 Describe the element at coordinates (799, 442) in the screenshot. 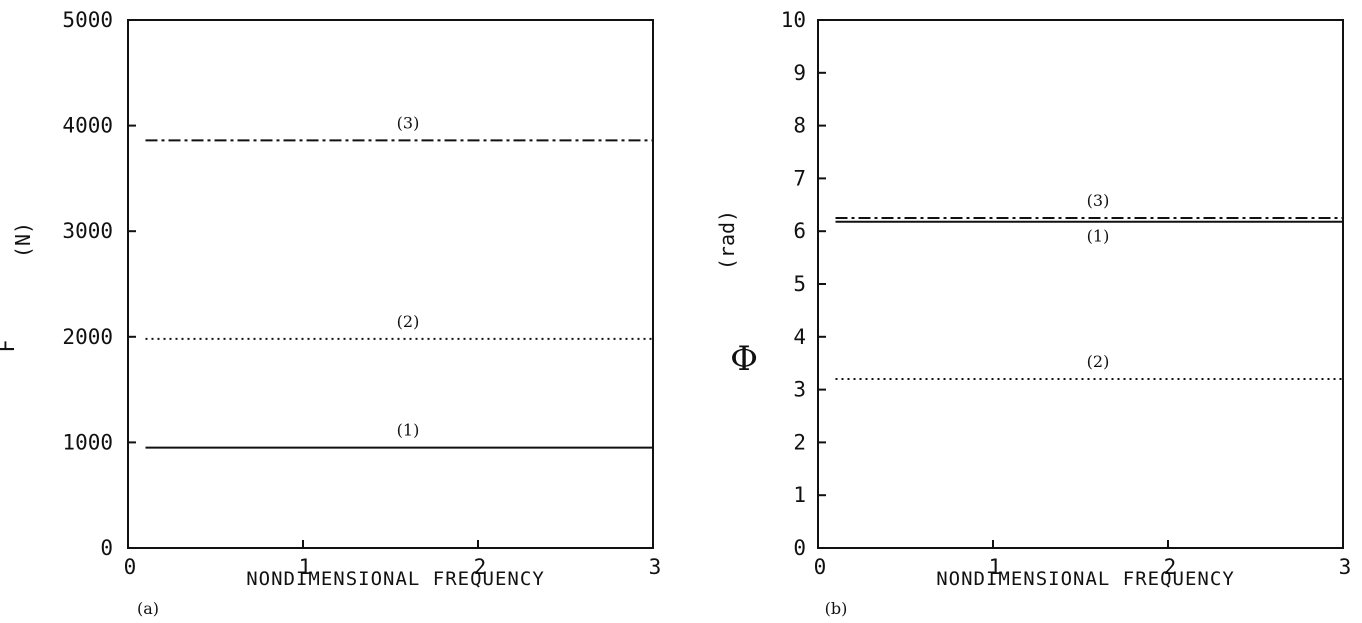

I see `y-tick-label: 2` at that location.